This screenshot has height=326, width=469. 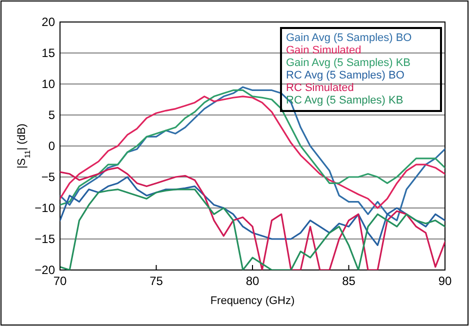 What do you see at coordinates (348, 63) in the screenshot?
I see `text: Gain Avg (5 Samples) KB` at bounding box center [348, 63].